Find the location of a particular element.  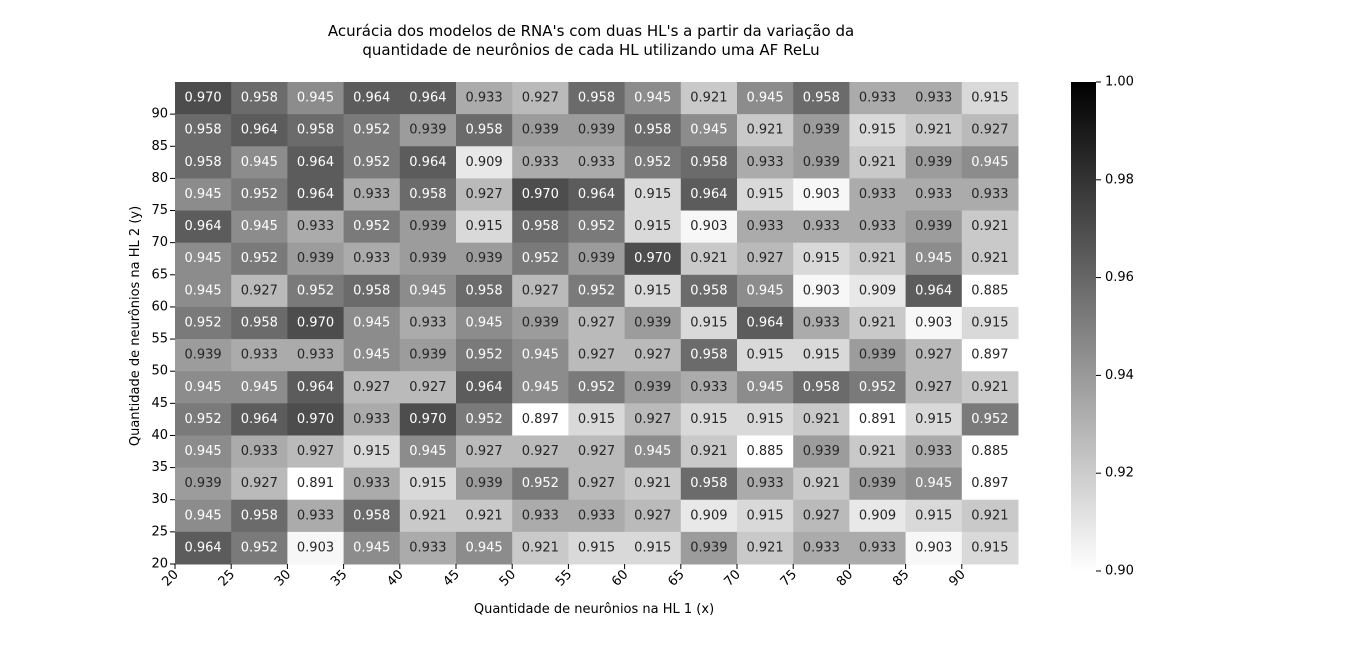

y-tick-label: 40 is located at coordinates (159, 435).